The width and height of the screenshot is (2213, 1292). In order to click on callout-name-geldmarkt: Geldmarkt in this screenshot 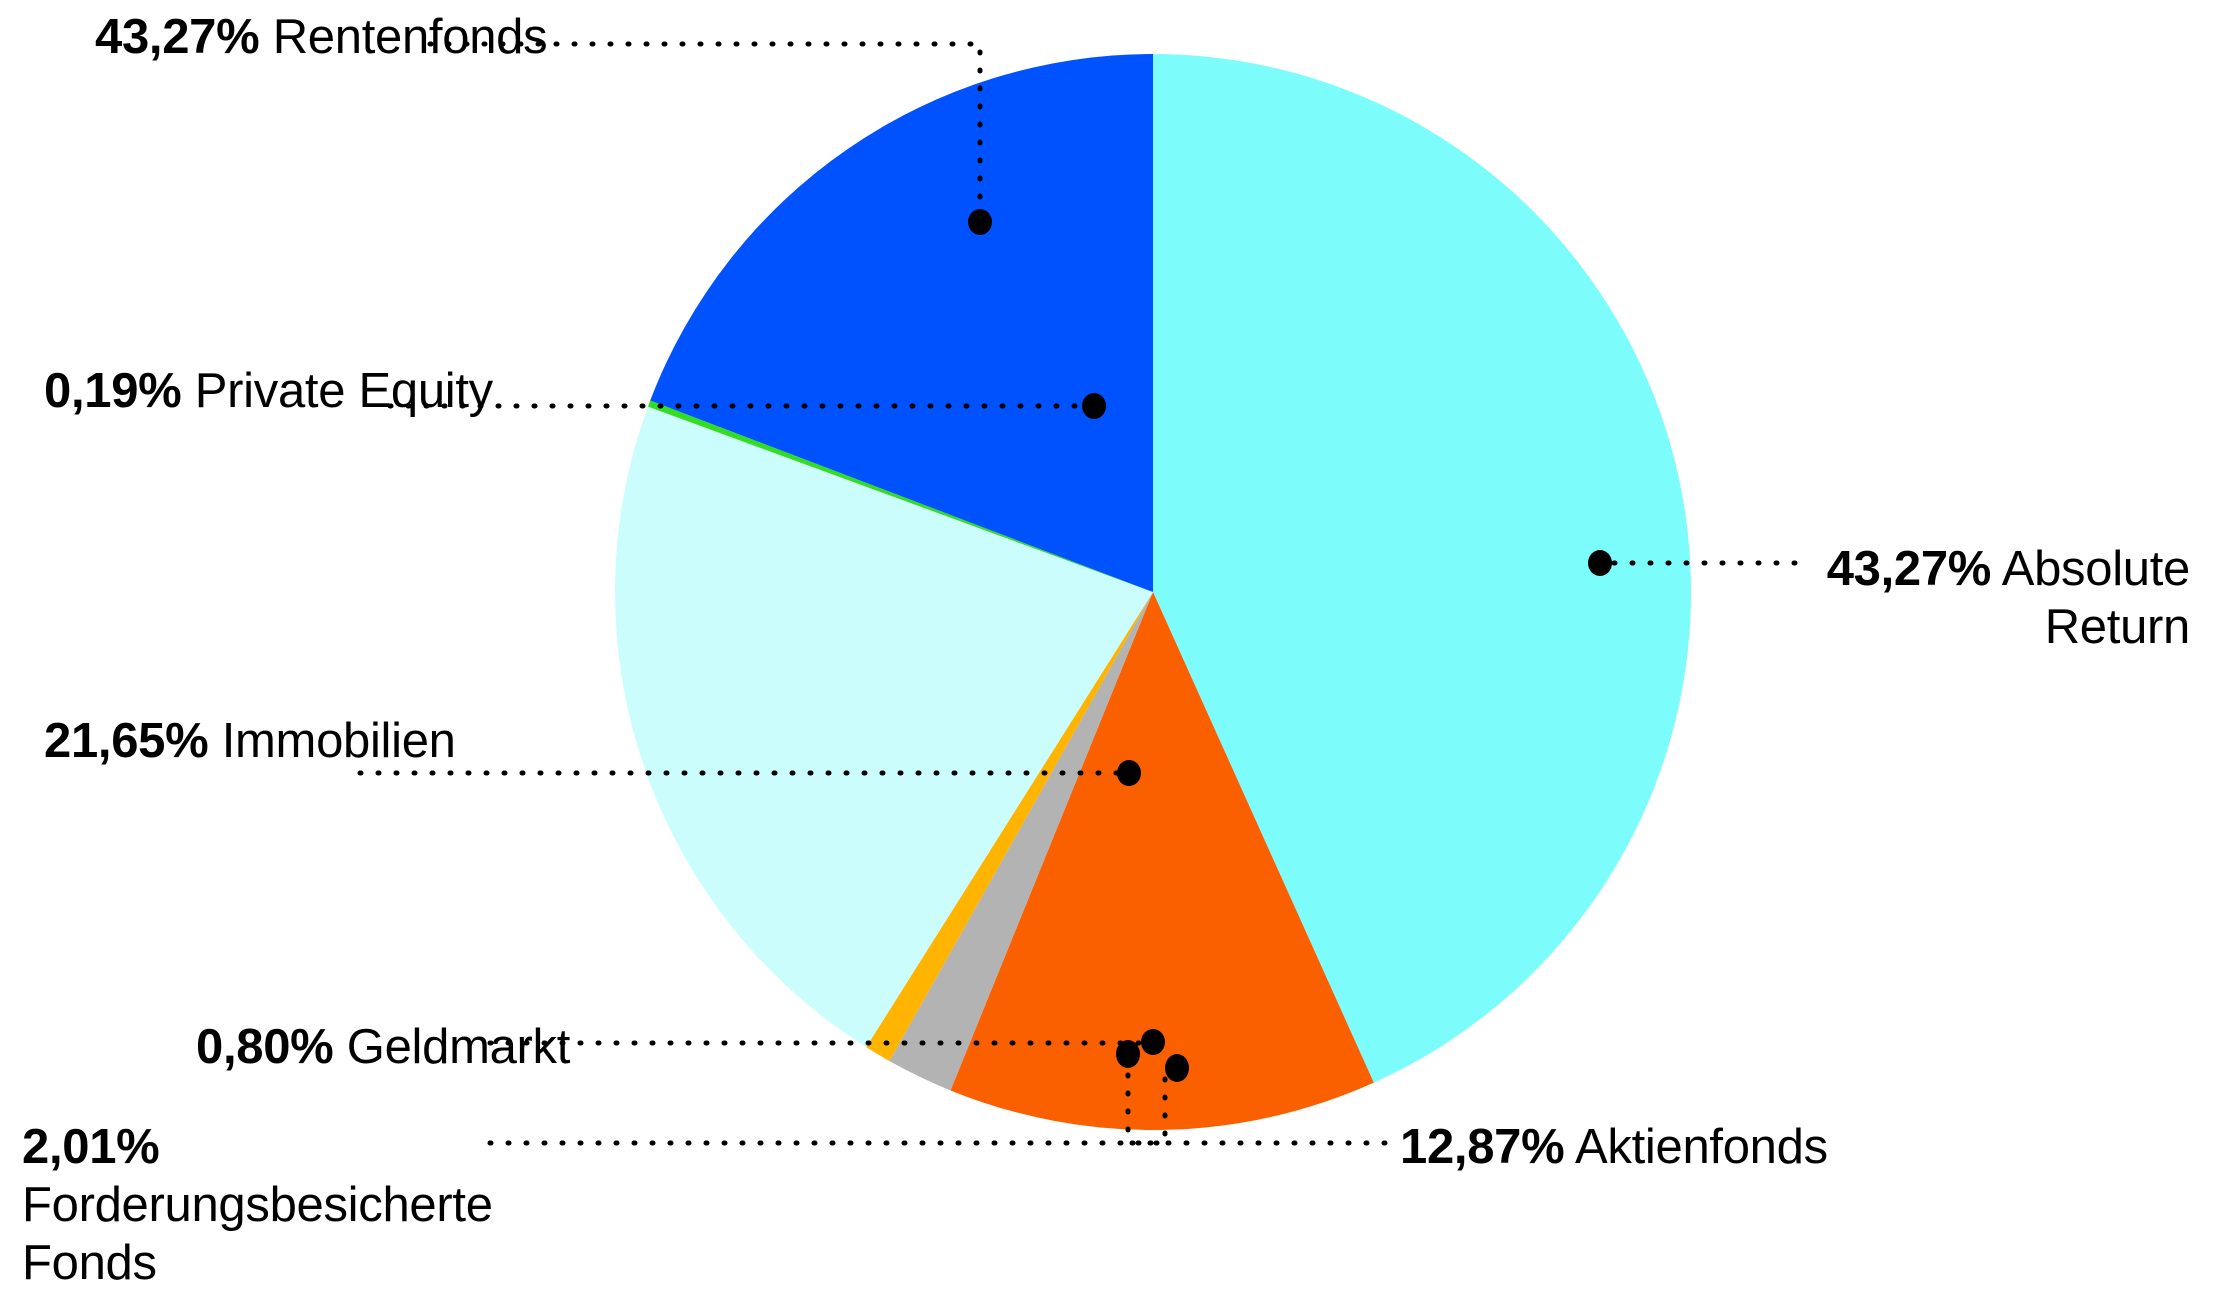, I will do `click(458, 1047)`.